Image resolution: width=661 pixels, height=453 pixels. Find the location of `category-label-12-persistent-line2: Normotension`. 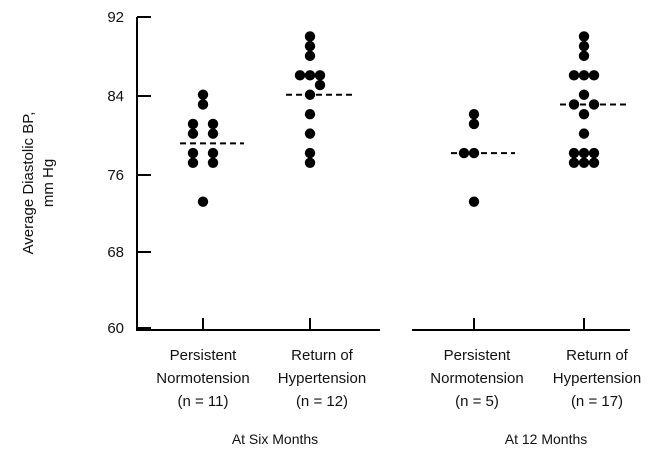

category-label-12-persistent-line2: Normotension is located at coordinates (476, 378).